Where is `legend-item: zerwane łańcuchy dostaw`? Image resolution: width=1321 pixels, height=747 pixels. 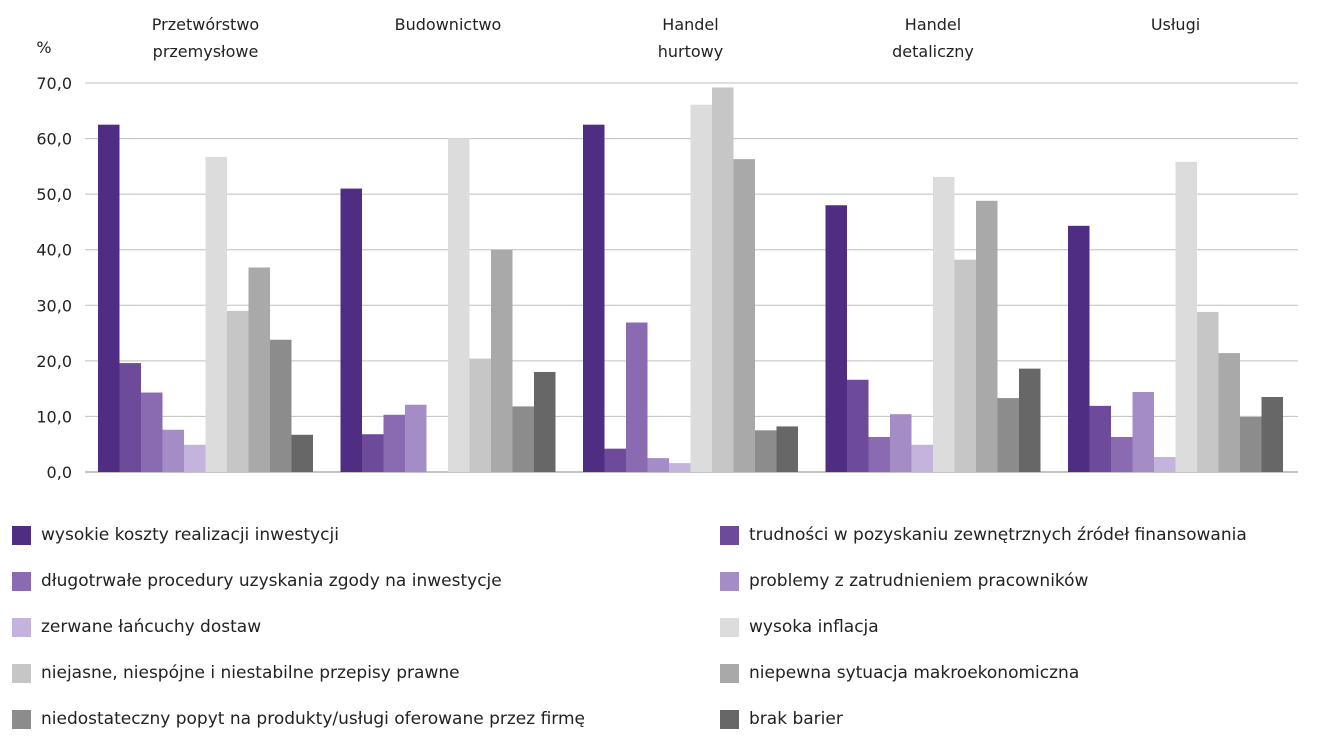 legend-item: zerwane łańcuchy dostaw is located at coordinates (136, 627).